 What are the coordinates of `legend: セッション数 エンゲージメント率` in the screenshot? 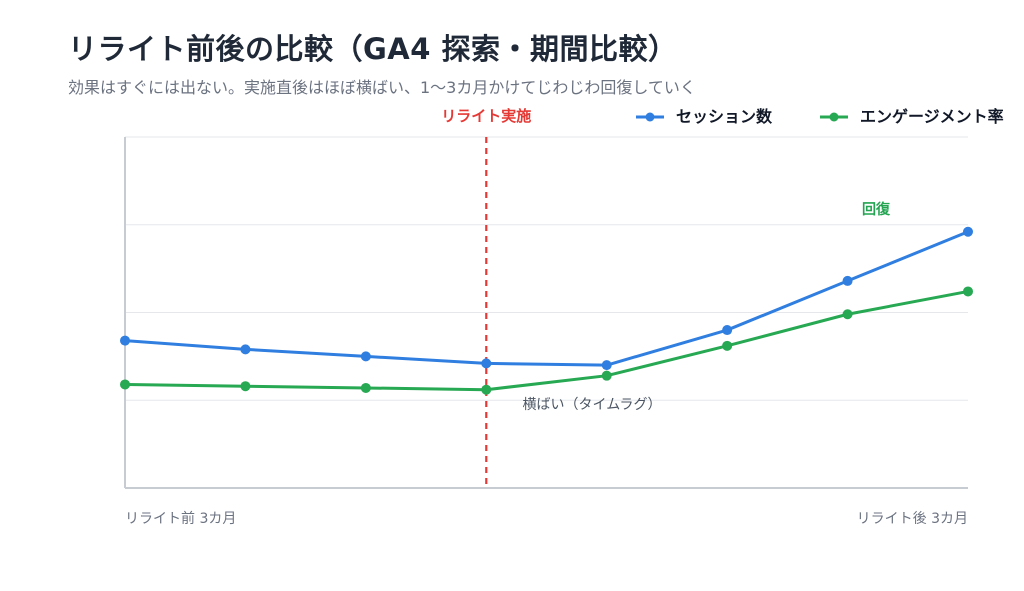 It's located at (820, 116).